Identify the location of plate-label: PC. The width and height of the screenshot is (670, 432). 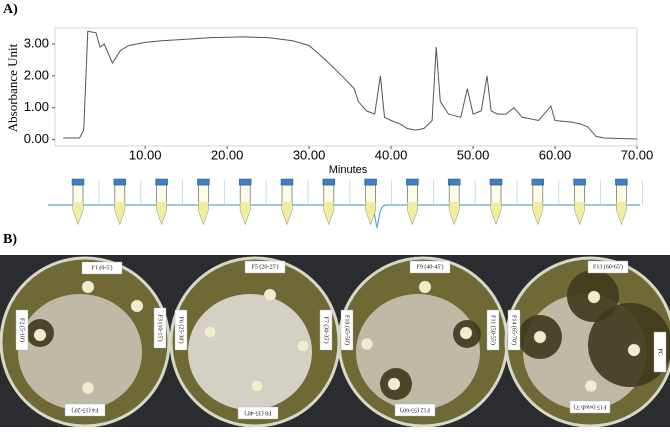
(660, 351).